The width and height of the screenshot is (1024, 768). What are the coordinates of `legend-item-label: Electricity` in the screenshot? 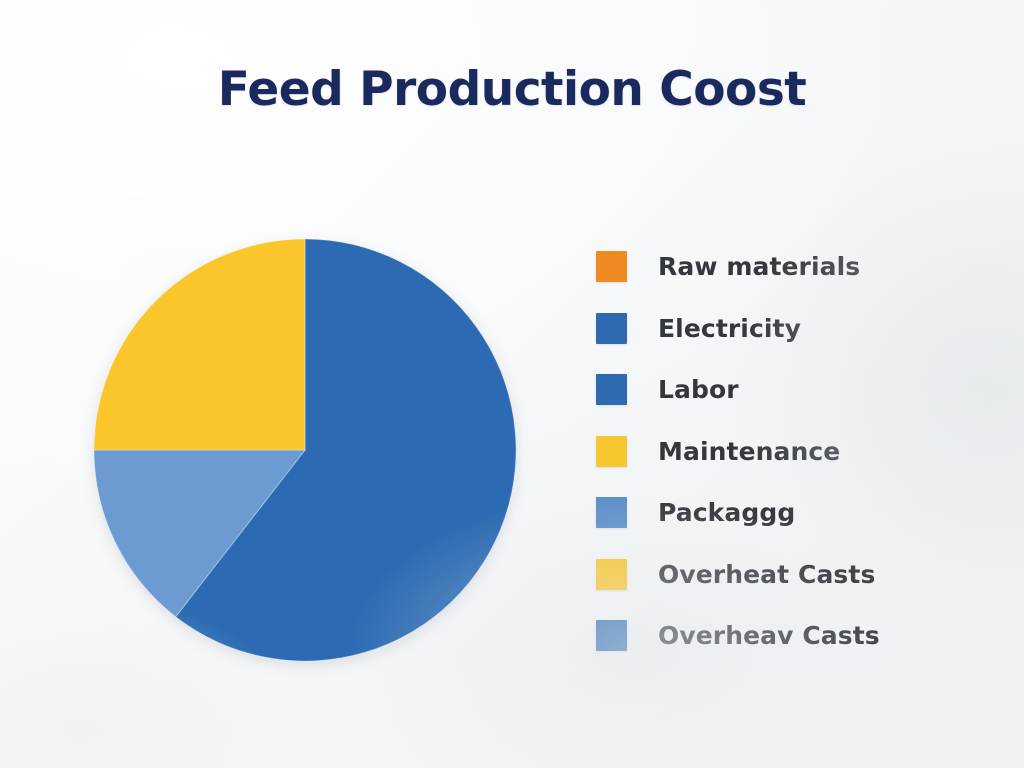 It's located at (730, 328).